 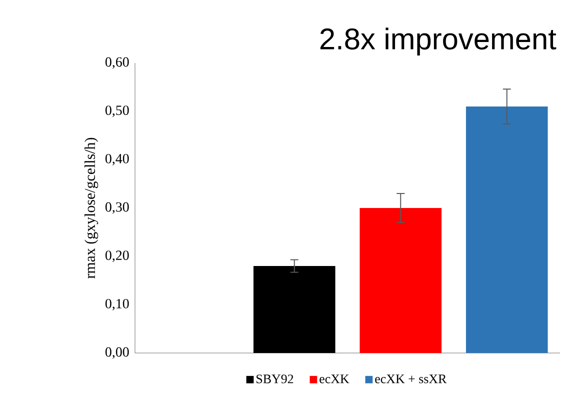 I want to click on legend-label: ecXK + ssXR, so click(x=411, y=379).